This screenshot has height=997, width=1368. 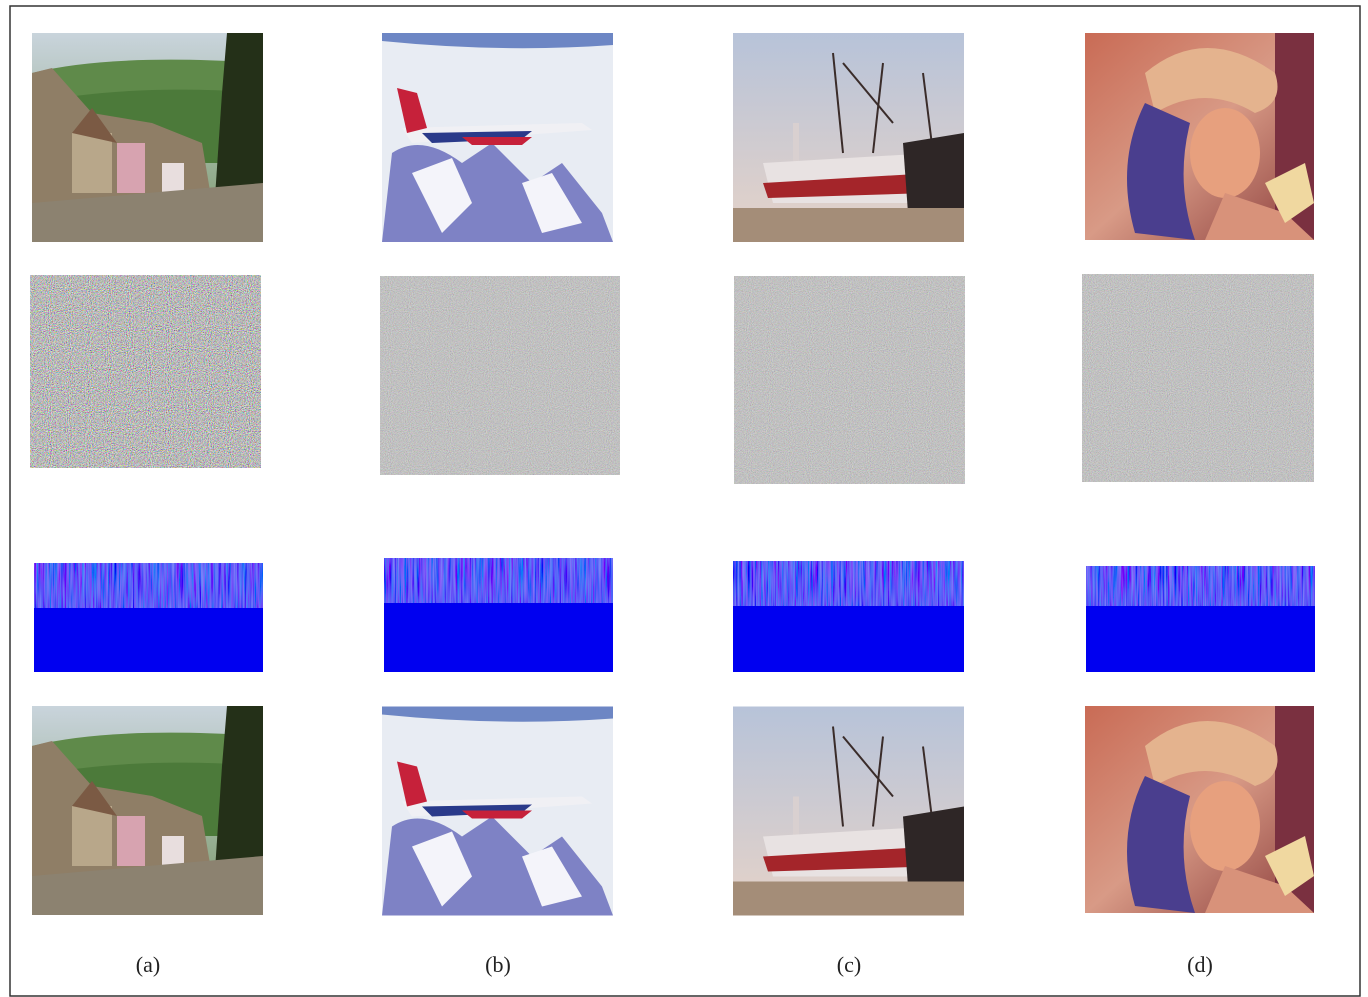 I want to click on column-labels: (a) (b) (c) (d), so click(x=674, y=964).